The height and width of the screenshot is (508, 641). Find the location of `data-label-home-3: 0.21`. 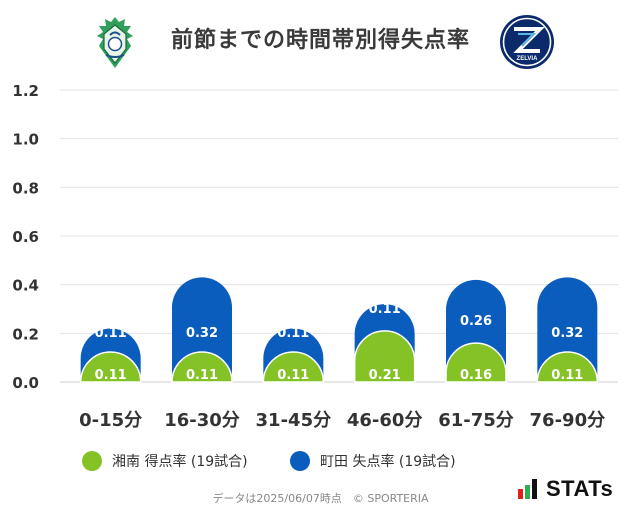

data-label-home-3: 0.21 is located at coordinates (385, 375).